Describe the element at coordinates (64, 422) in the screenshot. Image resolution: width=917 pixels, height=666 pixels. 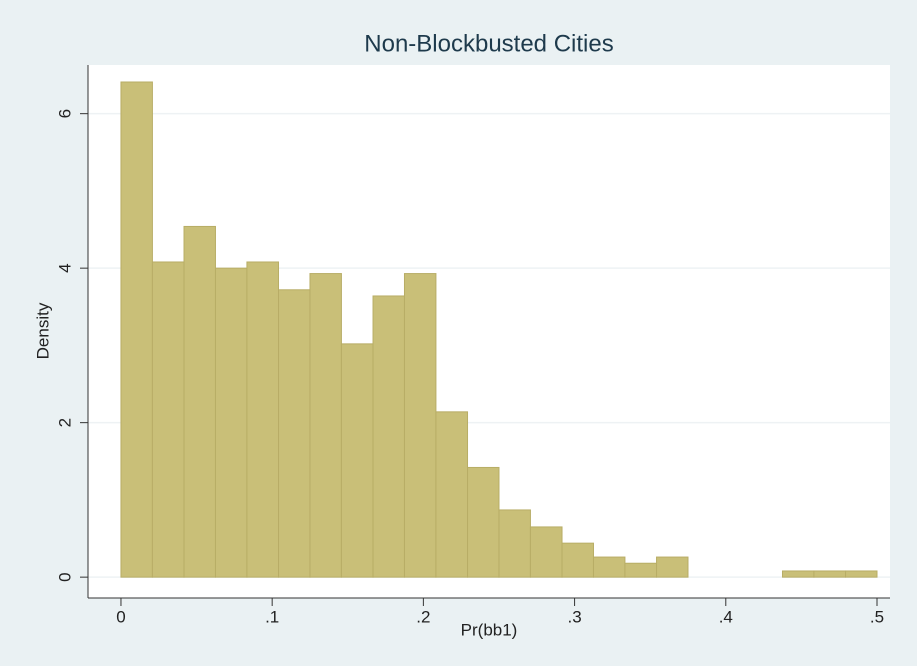
I see `y-tick-label: 2` at that location.